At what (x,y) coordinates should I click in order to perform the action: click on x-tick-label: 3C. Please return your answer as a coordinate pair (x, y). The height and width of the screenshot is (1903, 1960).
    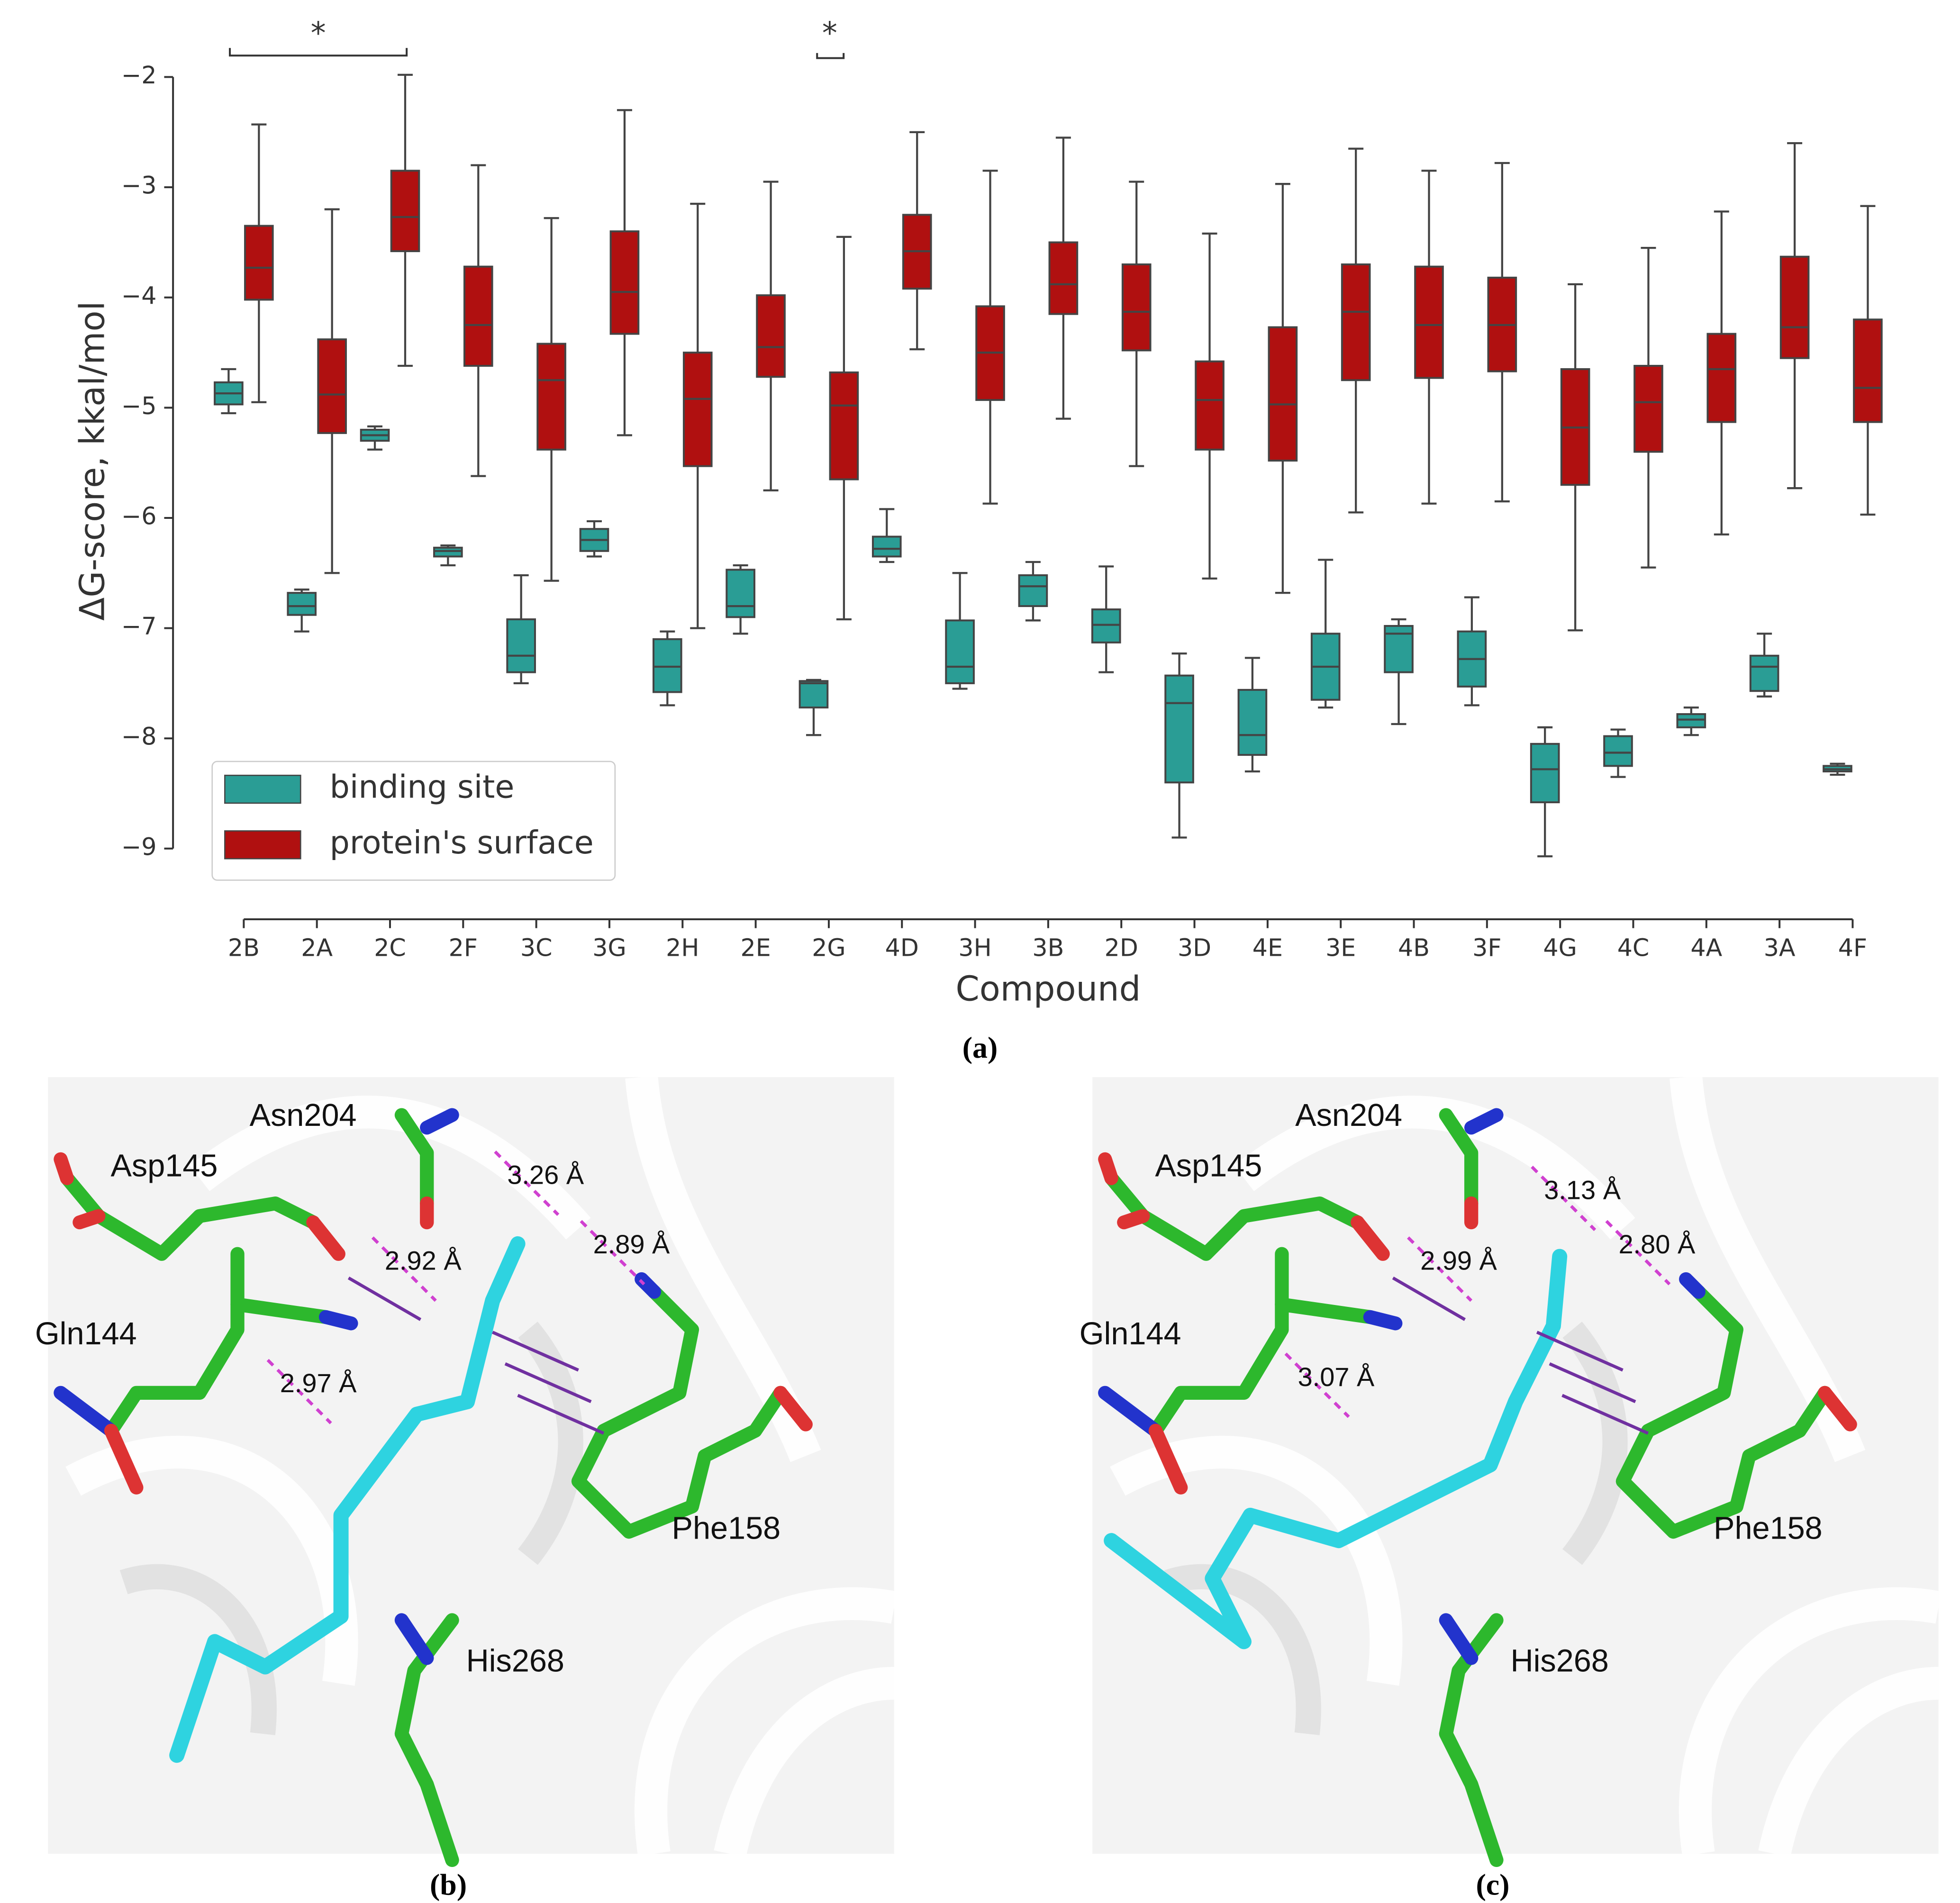
    Looking at the image, I should click on (536, 948).